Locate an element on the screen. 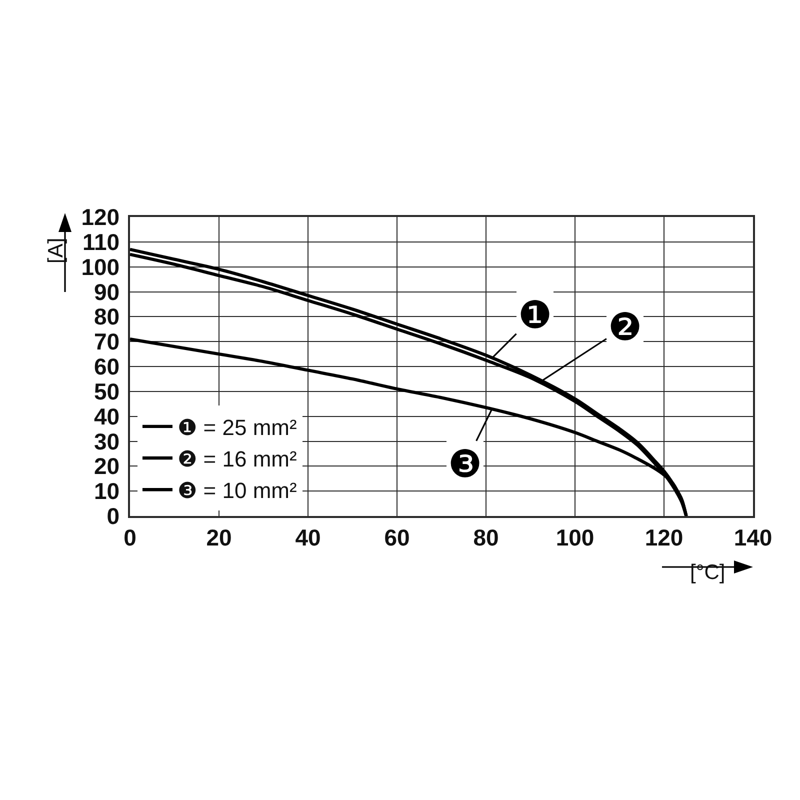 The image size is (800, 800). y-tick-label: 50 is located at coordinates (107, 391).